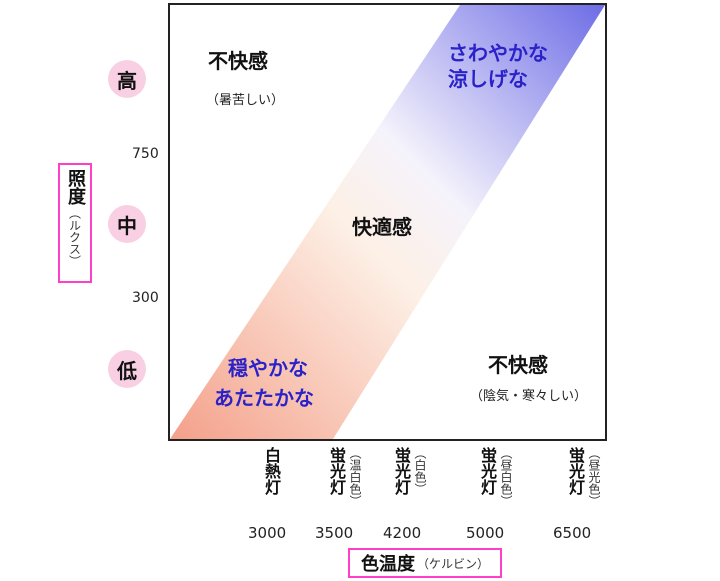  I want to click on region-uncomfortable-cold-title: 不快感, so click(518, 365).